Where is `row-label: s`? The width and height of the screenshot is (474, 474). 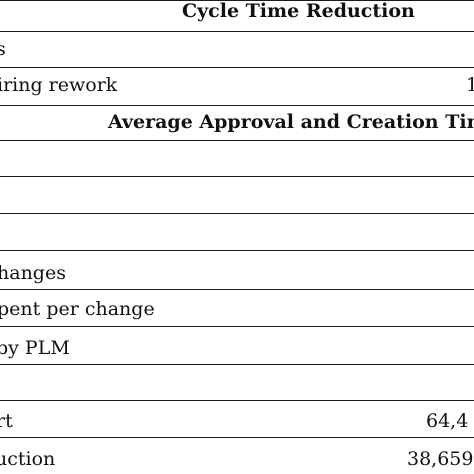 row-label: s is located at coordinates (3, 49).